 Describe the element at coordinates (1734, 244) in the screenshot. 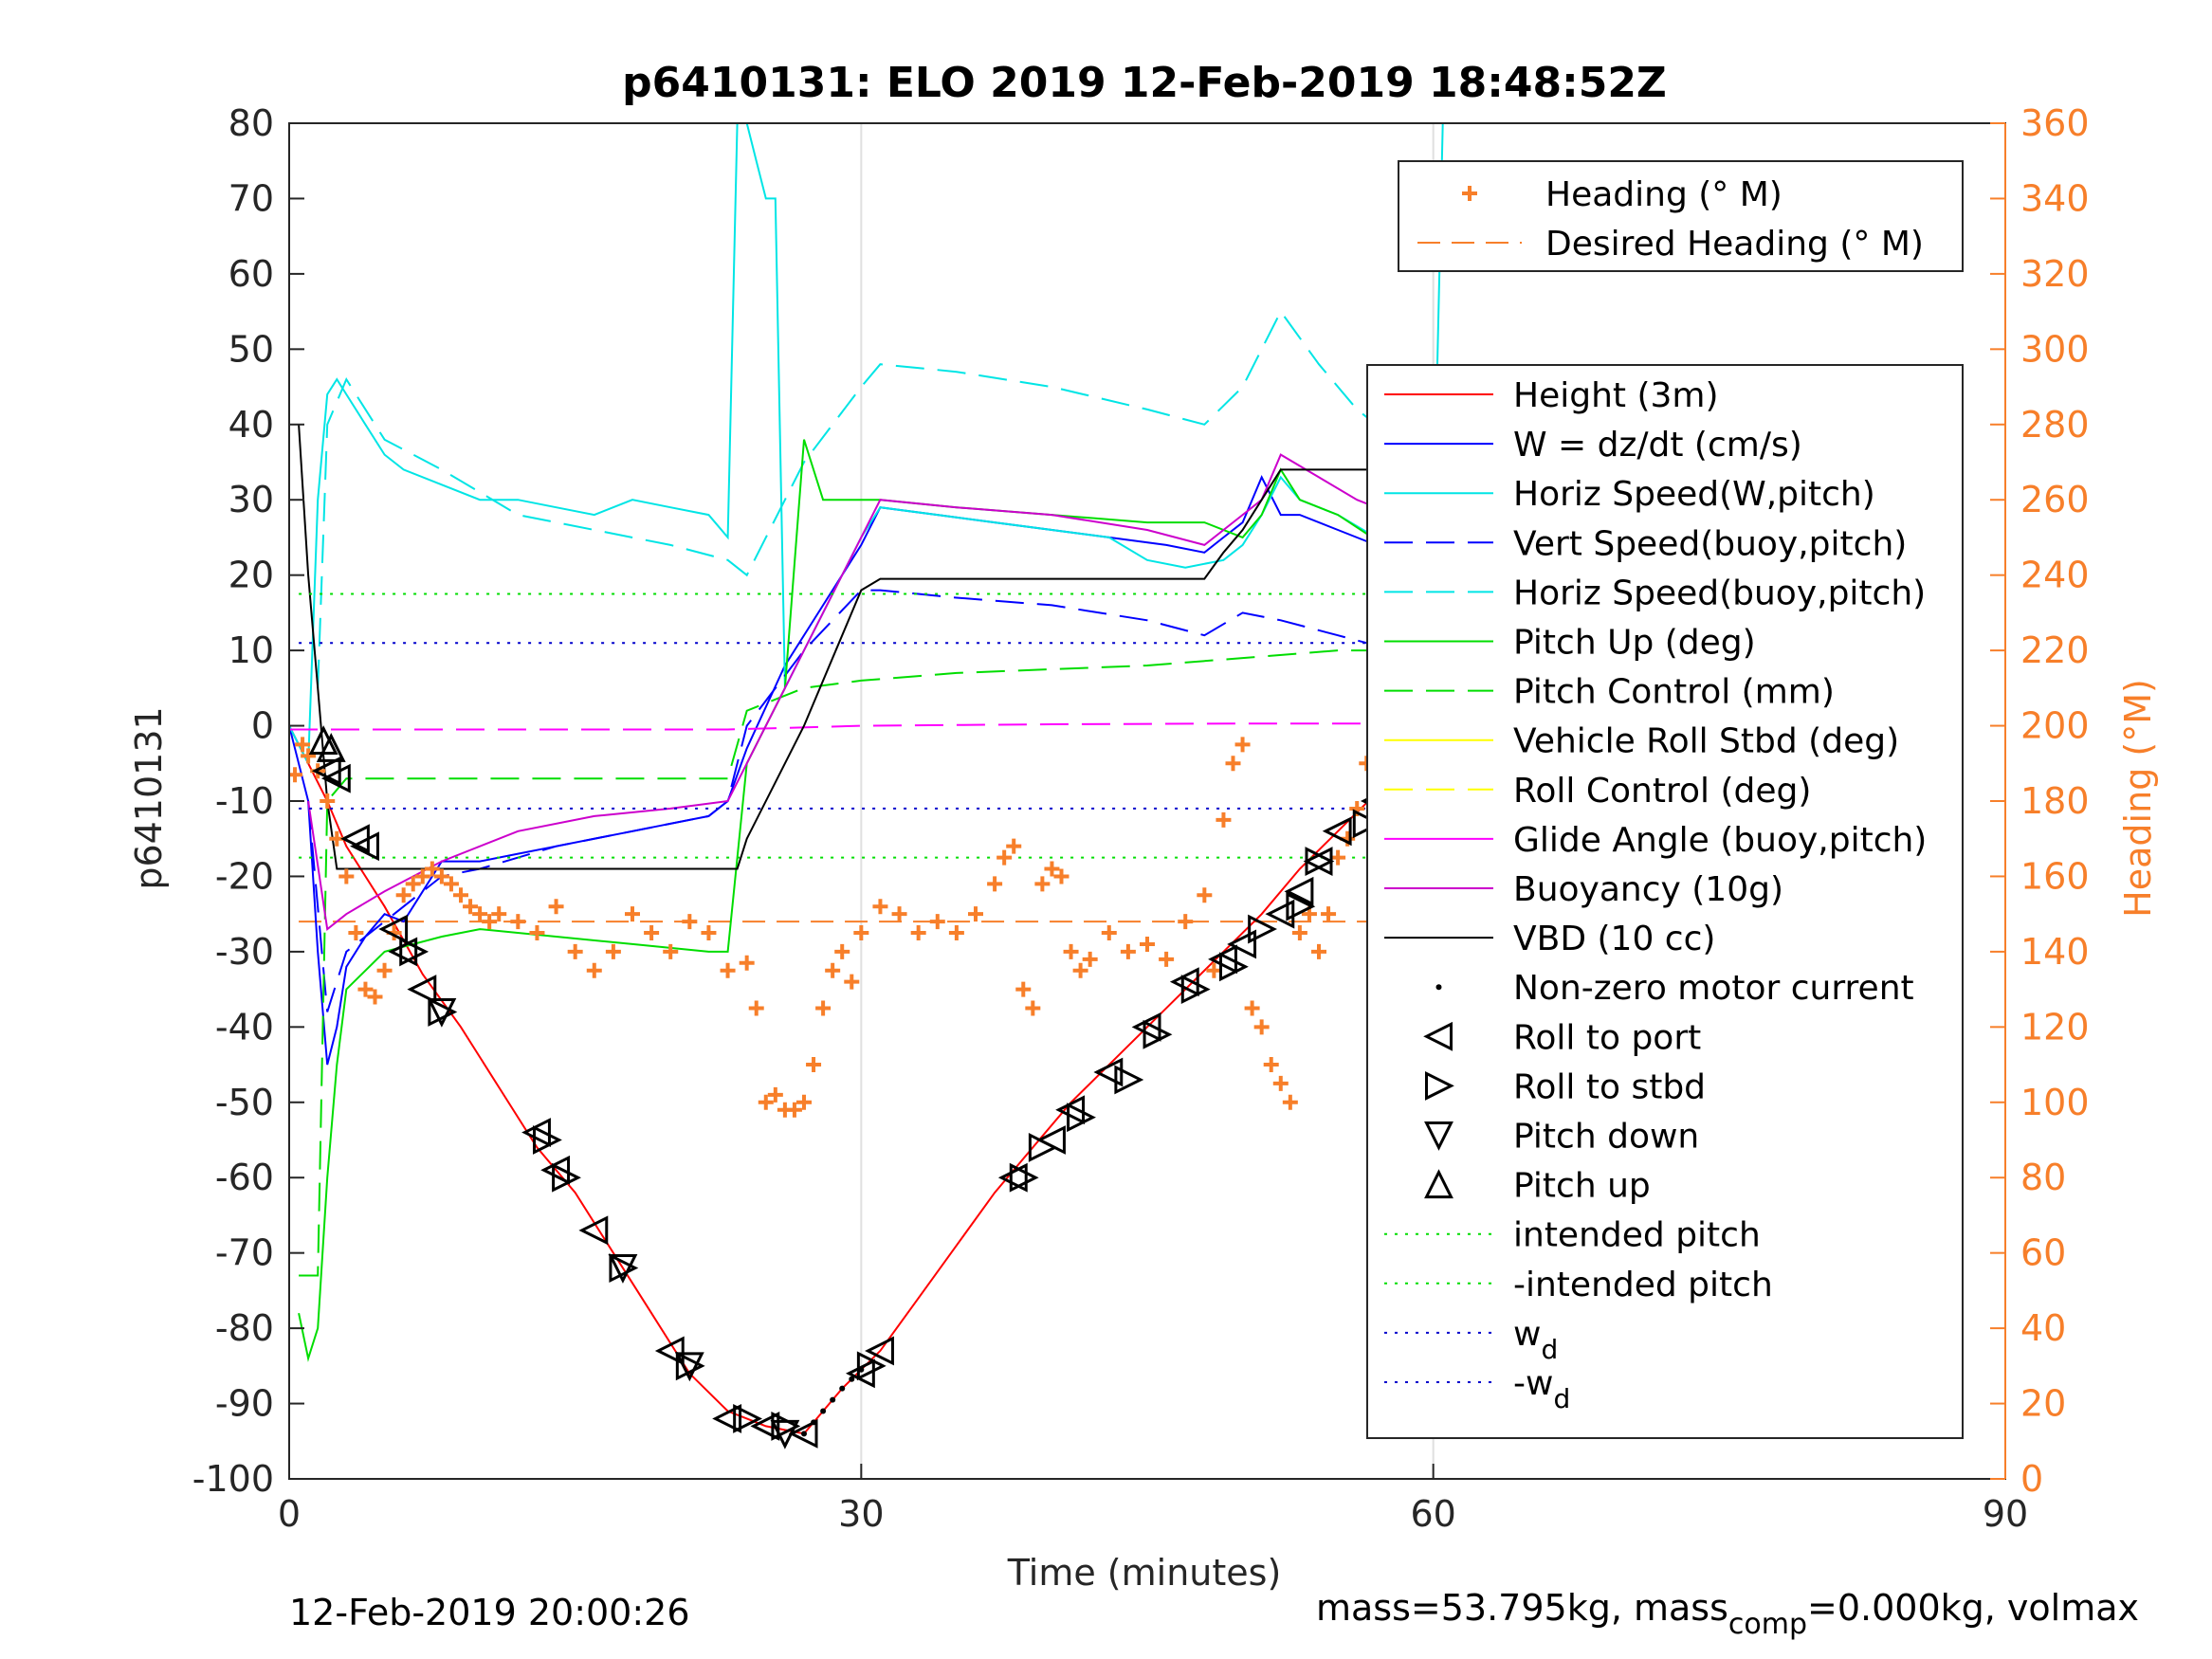

I see `legend-heading-label: Desired Heading (° M)` at that location.